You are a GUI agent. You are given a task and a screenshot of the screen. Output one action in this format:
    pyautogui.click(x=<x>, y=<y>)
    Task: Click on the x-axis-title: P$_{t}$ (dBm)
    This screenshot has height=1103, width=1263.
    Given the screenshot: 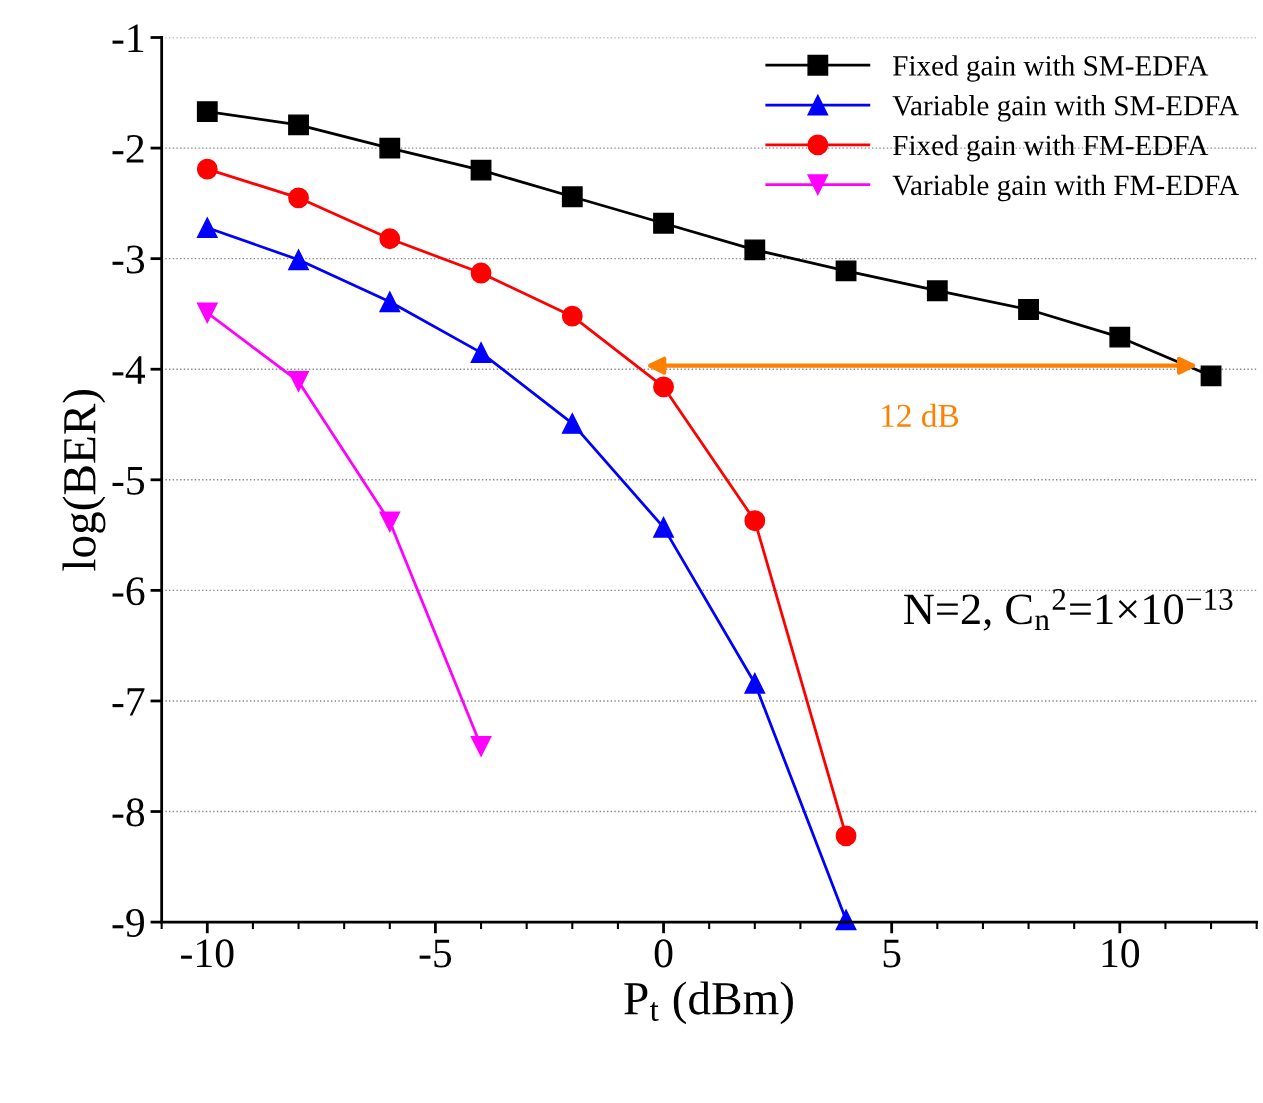 What is the action you would take?
    pyautogui.click(x=708, y=1003)
    